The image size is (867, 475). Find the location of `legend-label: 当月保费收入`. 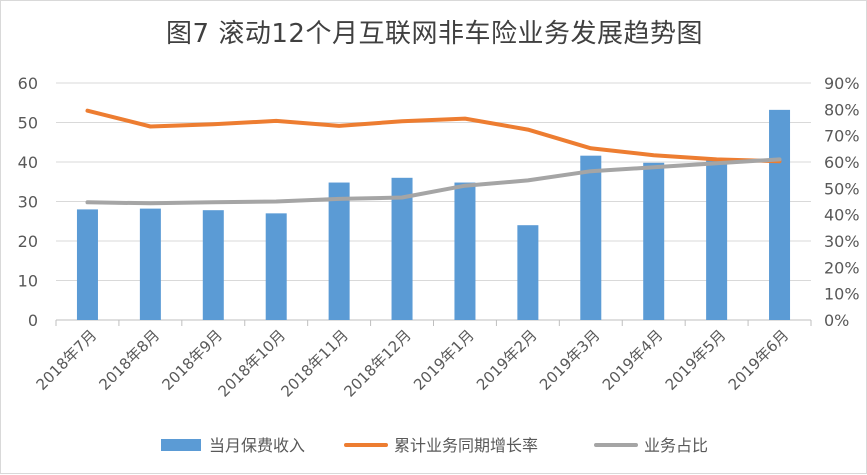

legend-label: 当月保费收入 is located at coordinates (257, 445).